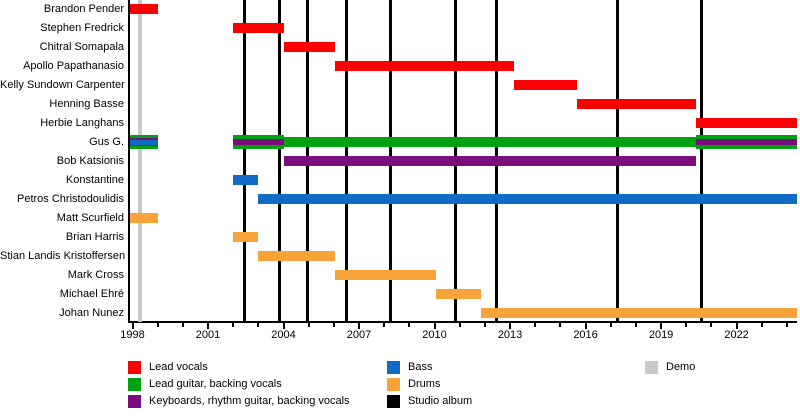 This screenshot has height=420, width=800. What do you see at coordinates (393, 367) in the screenshot?
I see `legend-swatch-bass` at bounding box center [393, 367].